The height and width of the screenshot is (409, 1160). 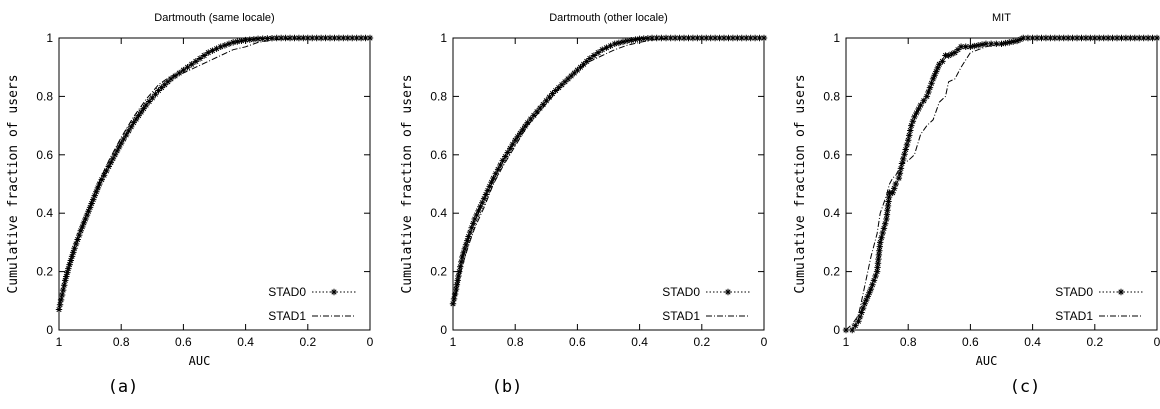 What do you see at coordinates (831, 155) in the screenshot?
I see `y-tick-label: 0.6` at bounding box center [831, 155].